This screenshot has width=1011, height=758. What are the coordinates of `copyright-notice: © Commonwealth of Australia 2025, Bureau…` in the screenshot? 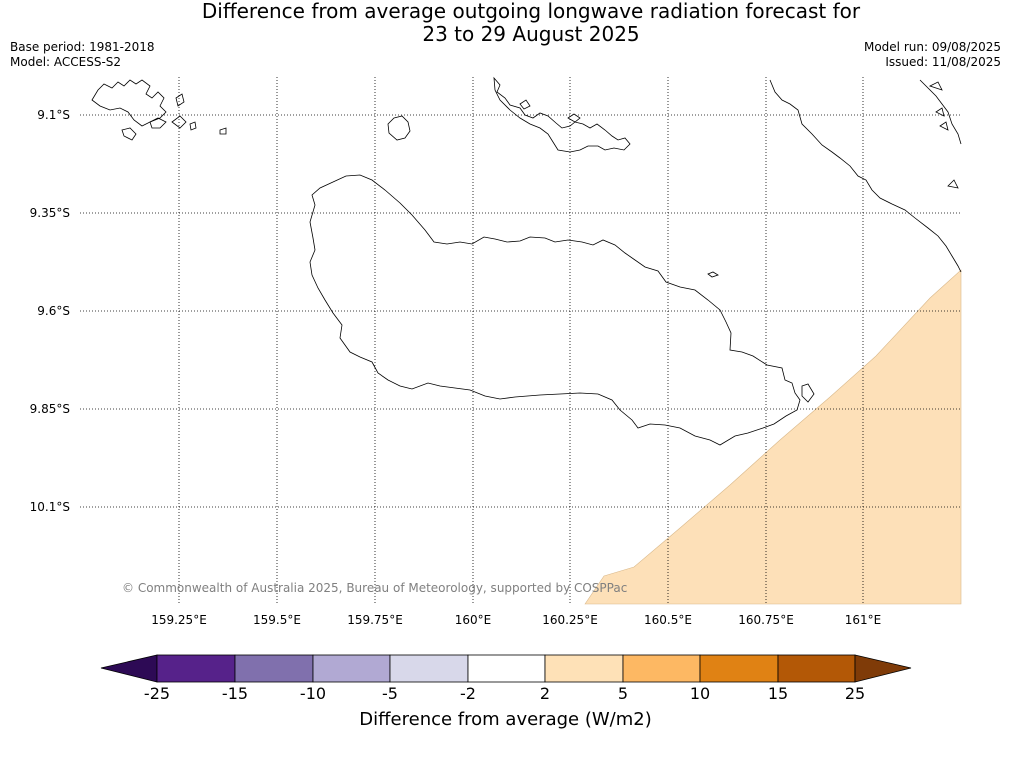 It's located at (375, 588).